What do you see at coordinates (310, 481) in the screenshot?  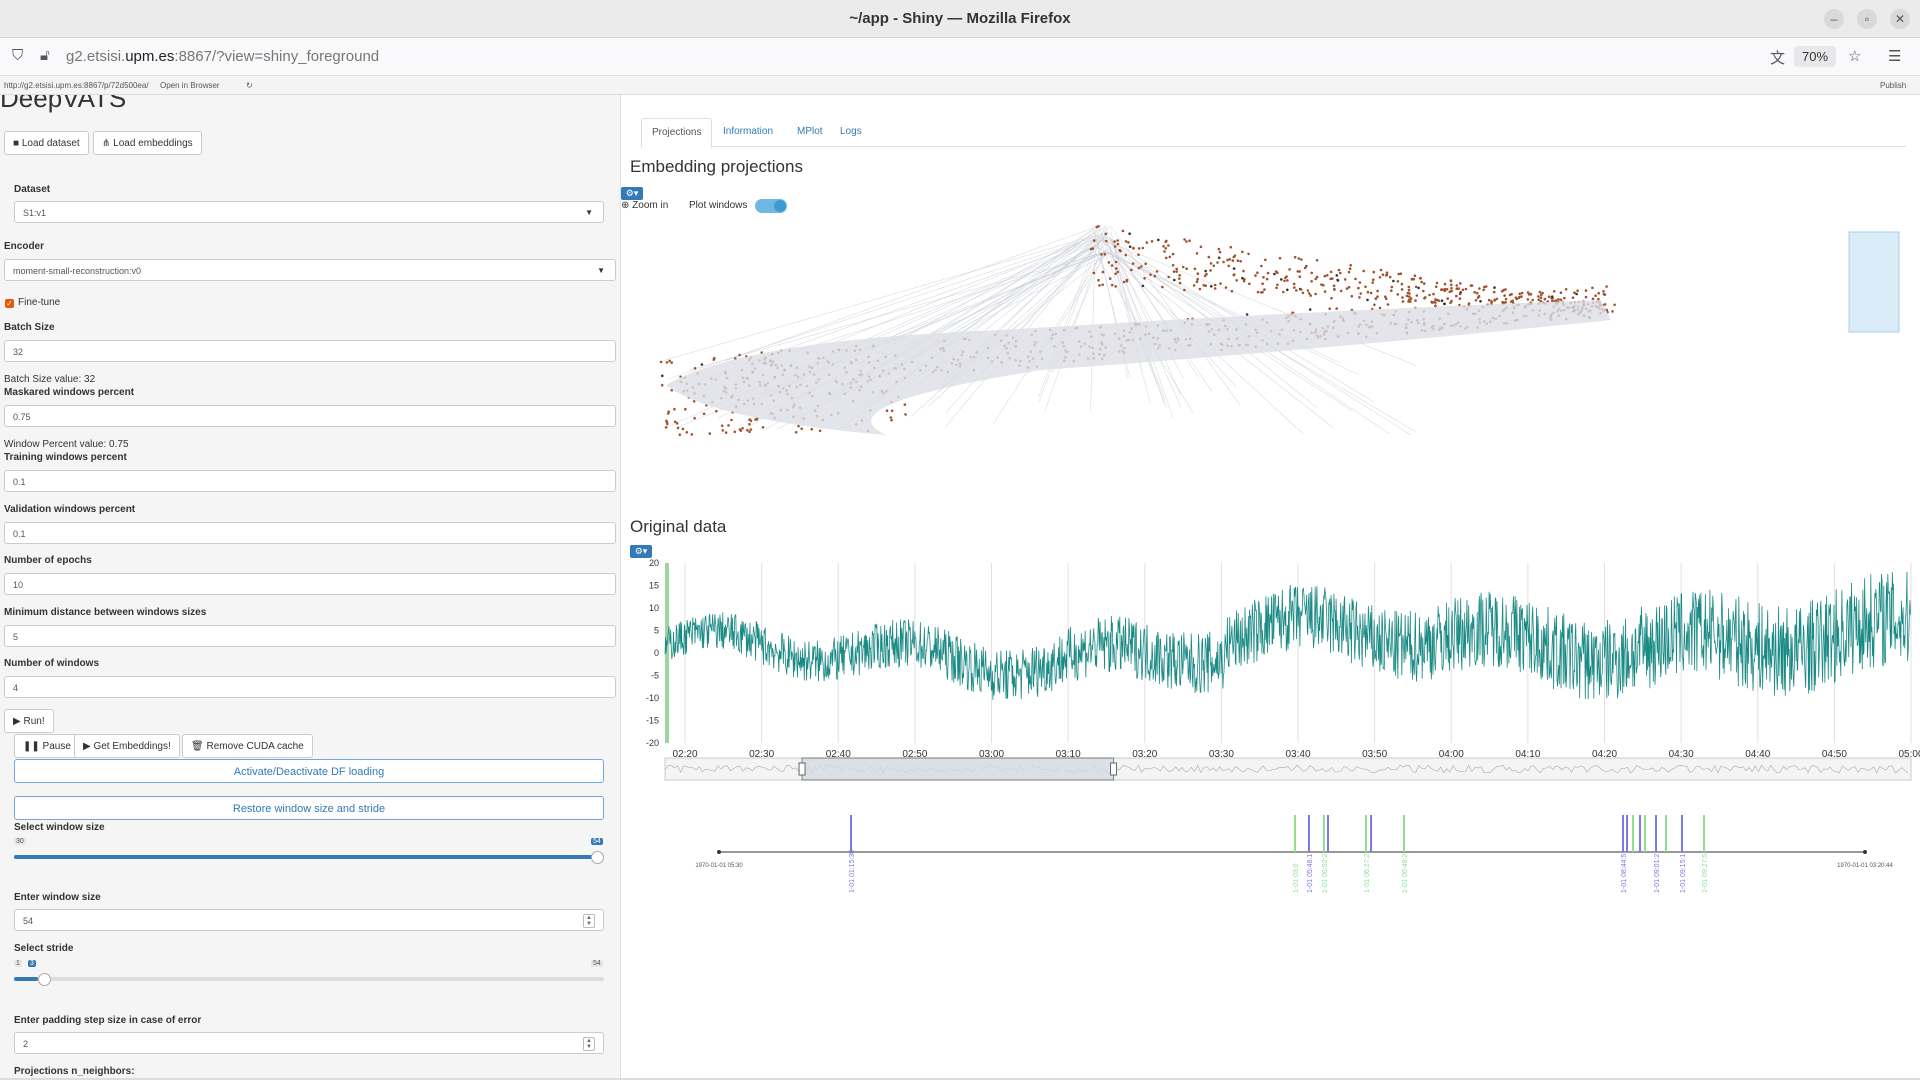 I see `training-windows-input: 0.1` at bounding box center [310, 481].